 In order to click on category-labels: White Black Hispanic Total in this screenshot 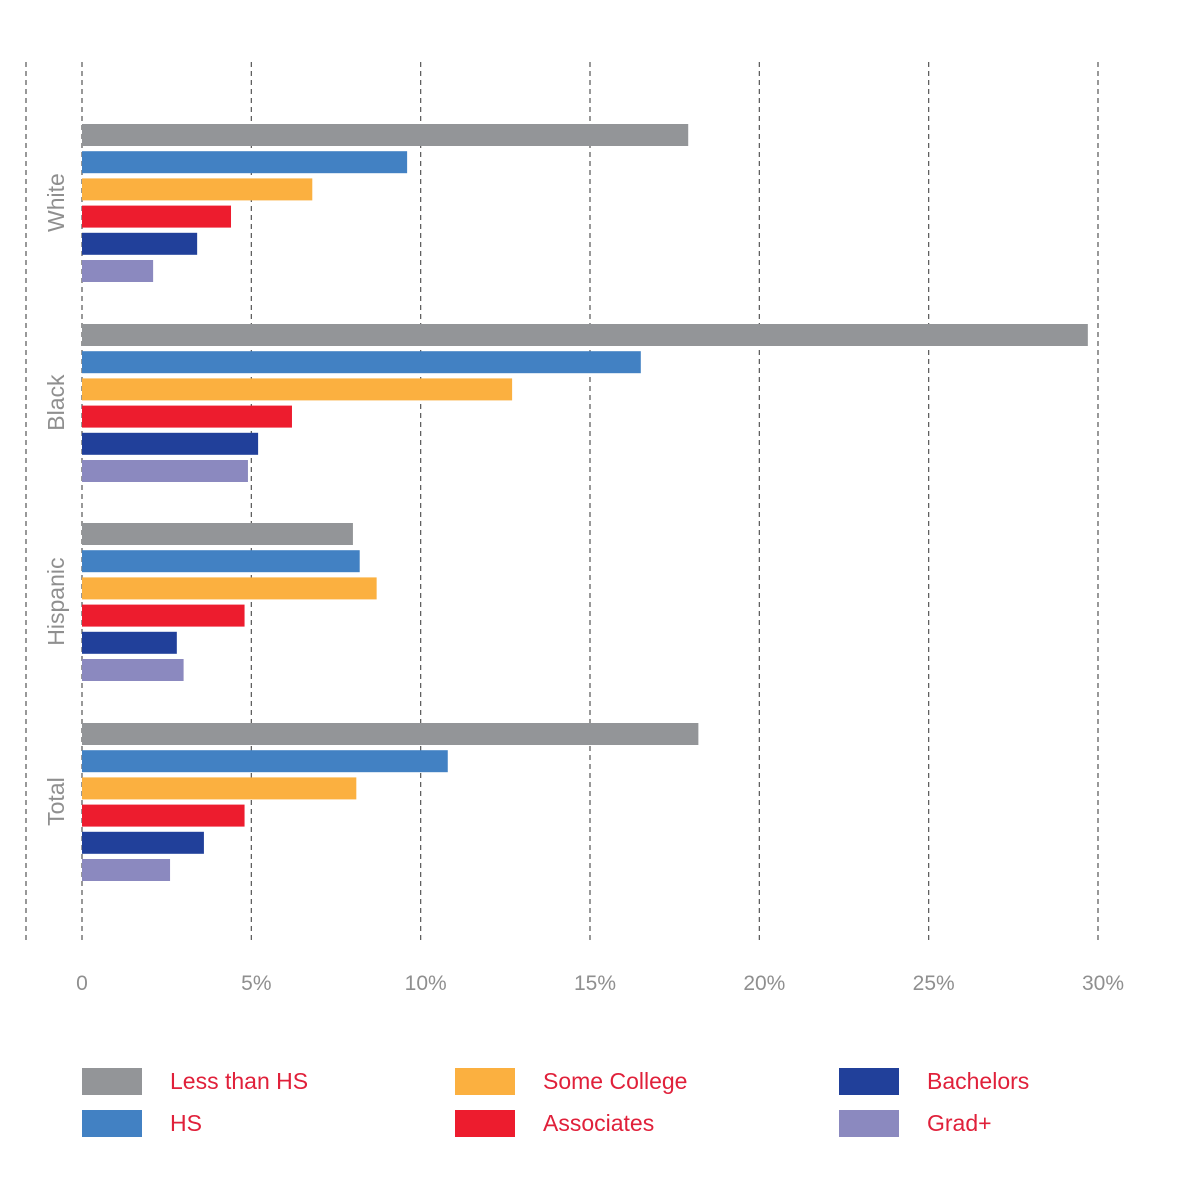, I will do `click(56, 499)`.